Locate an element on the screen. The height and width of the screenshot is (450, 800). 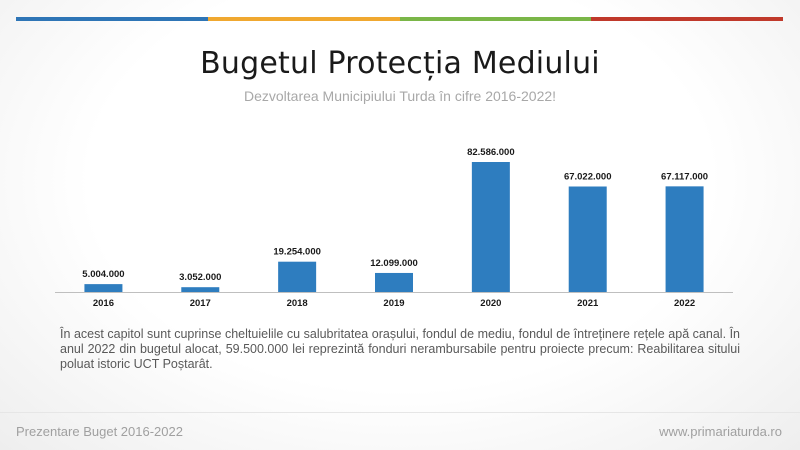
bar-2022 is located at coordinates (684, 239).